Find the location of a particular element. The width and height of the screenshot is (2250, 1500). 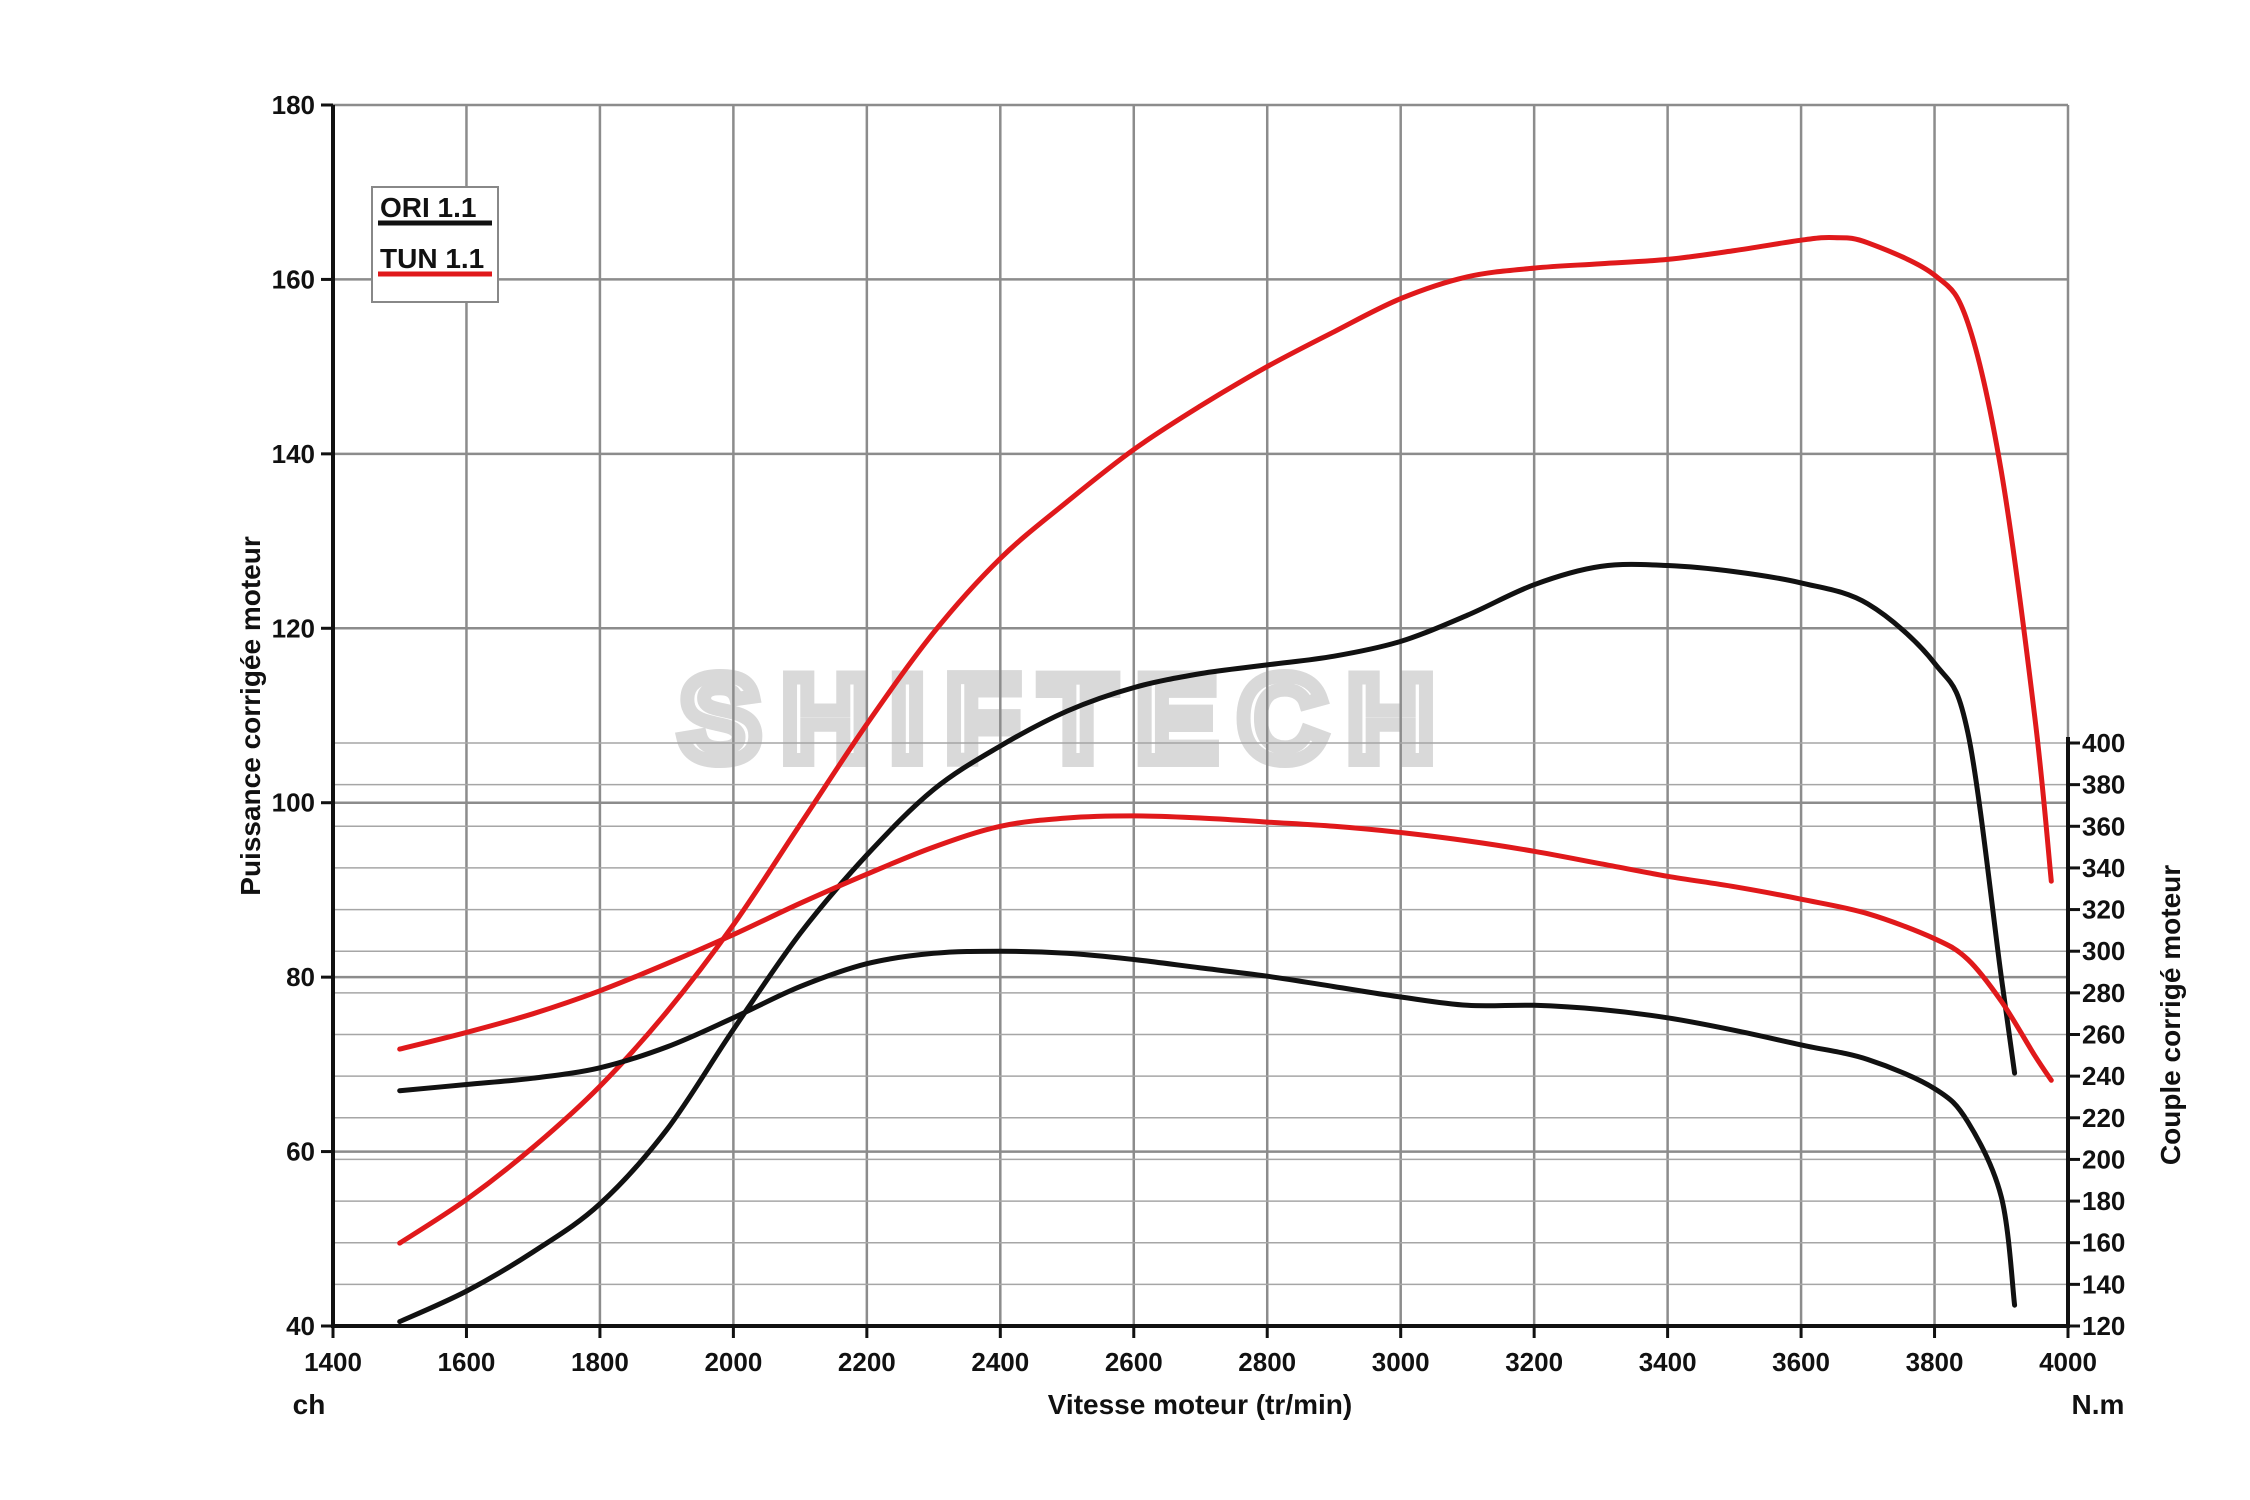

legend-label-ori: ORI 1.1 is located at coordinates (428, 207).